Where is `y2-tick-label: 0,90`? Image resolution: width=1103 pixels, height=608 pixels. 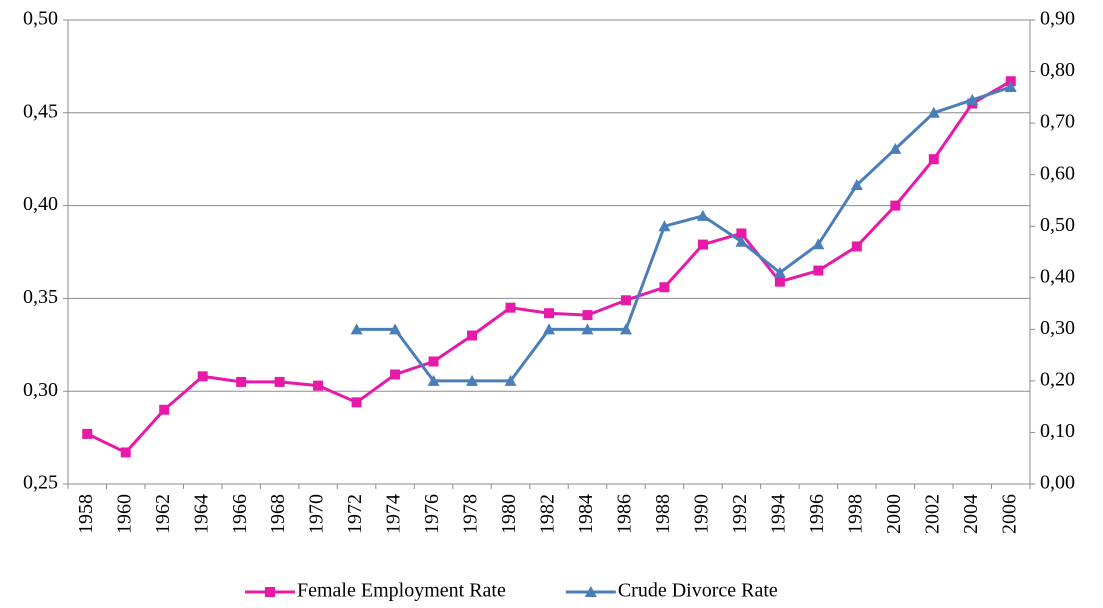 y2-tick-label: 0,90 is located at coordinates (1057, 19).